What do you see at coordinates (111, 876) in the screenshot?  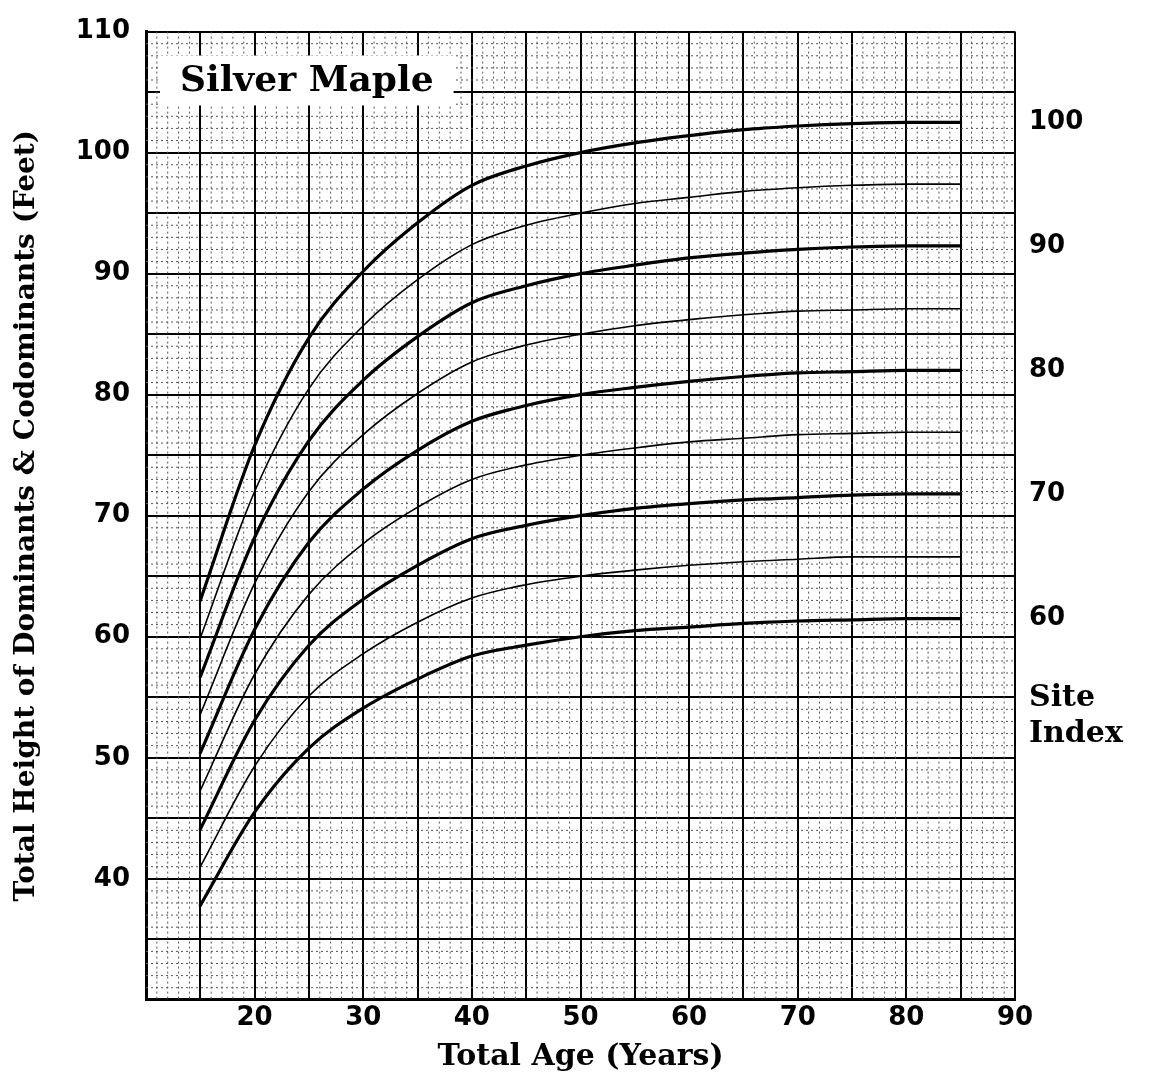 I see `y-tick-label: 40` at bounding box center [111, 876].